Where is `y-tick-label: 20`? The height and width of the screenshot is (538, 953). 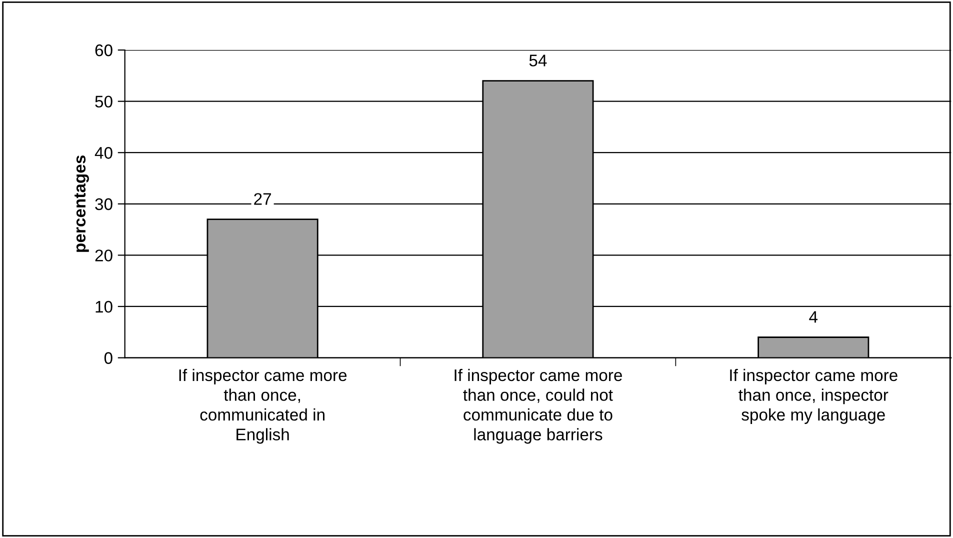
y-tick-label: 20 is located at coordinates (103, 256).